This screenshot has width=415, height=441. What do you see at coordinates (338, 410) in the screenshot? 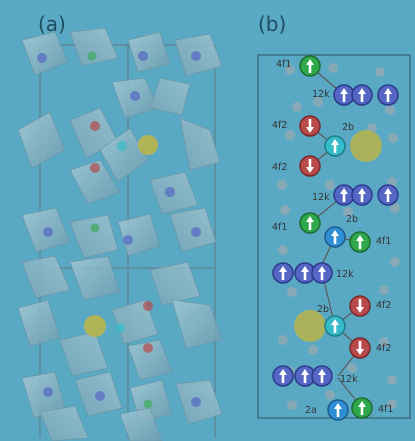
I see `site-2a-atom` at bounding box center [338, 410].